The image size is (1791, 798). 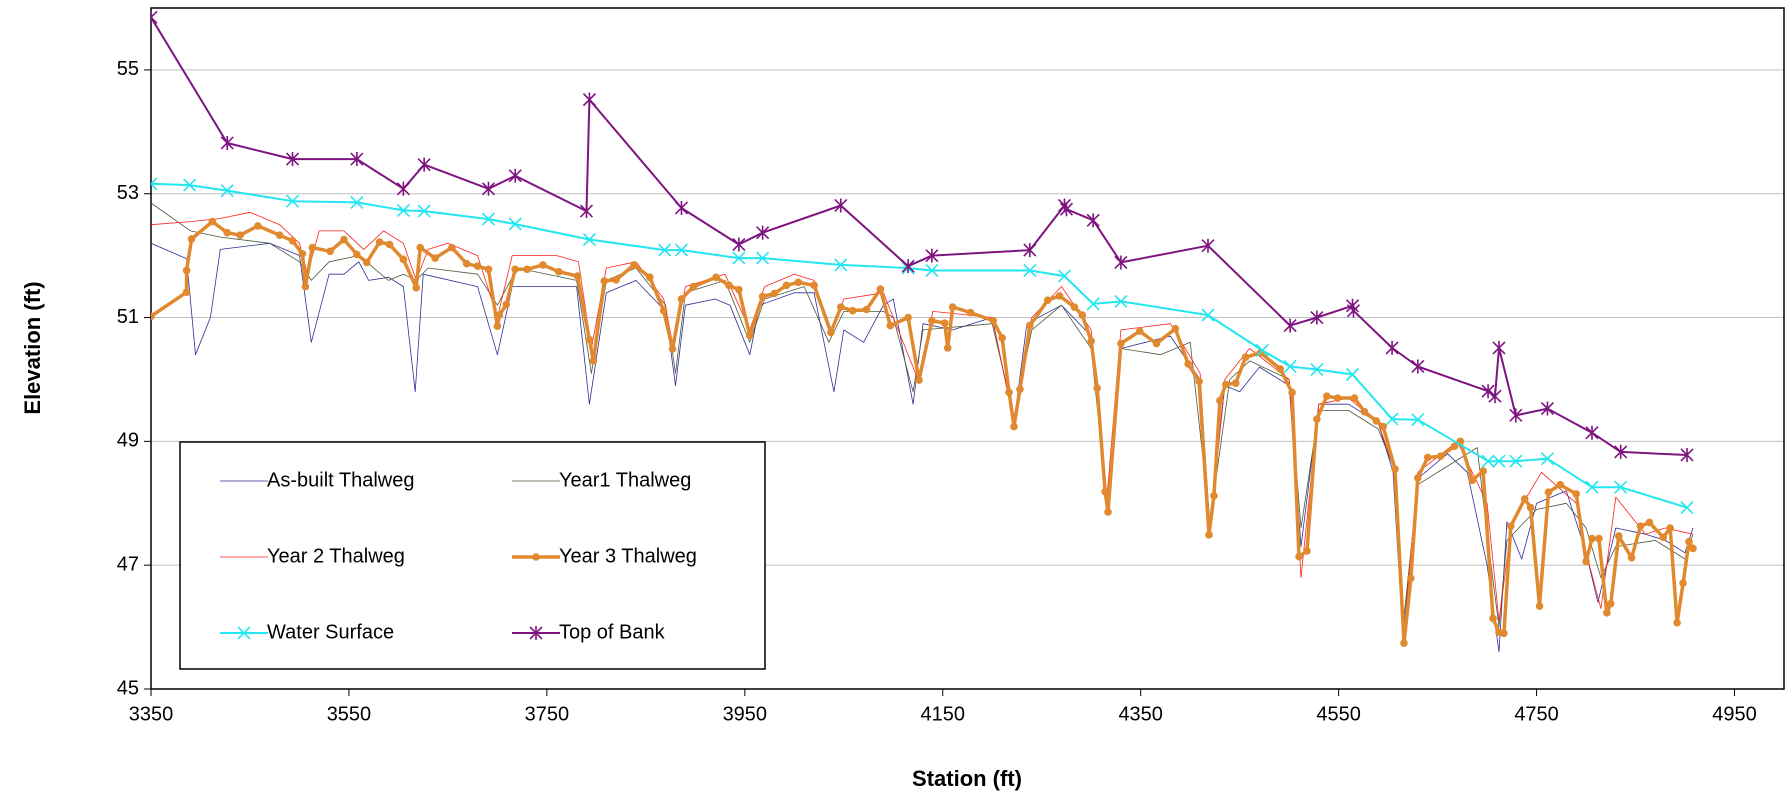 I want to click on x-tick-label: 4950, so click(x=1734, y=714).